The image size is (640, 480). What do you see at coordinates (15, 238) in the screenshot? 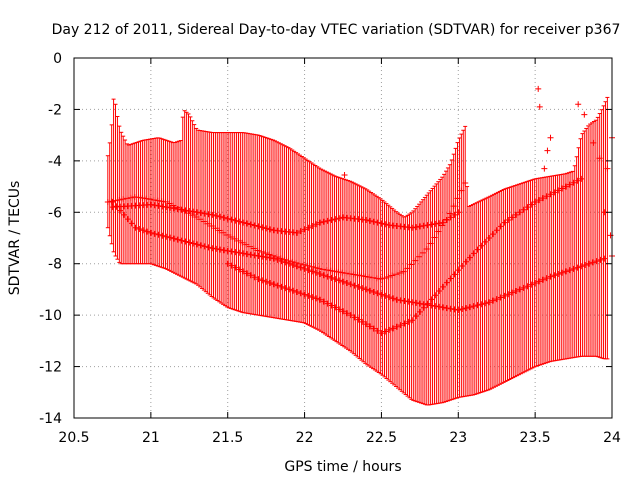
I see `y-axis-label: SDTVAR / TECUs` at bounding box center [15, 238].